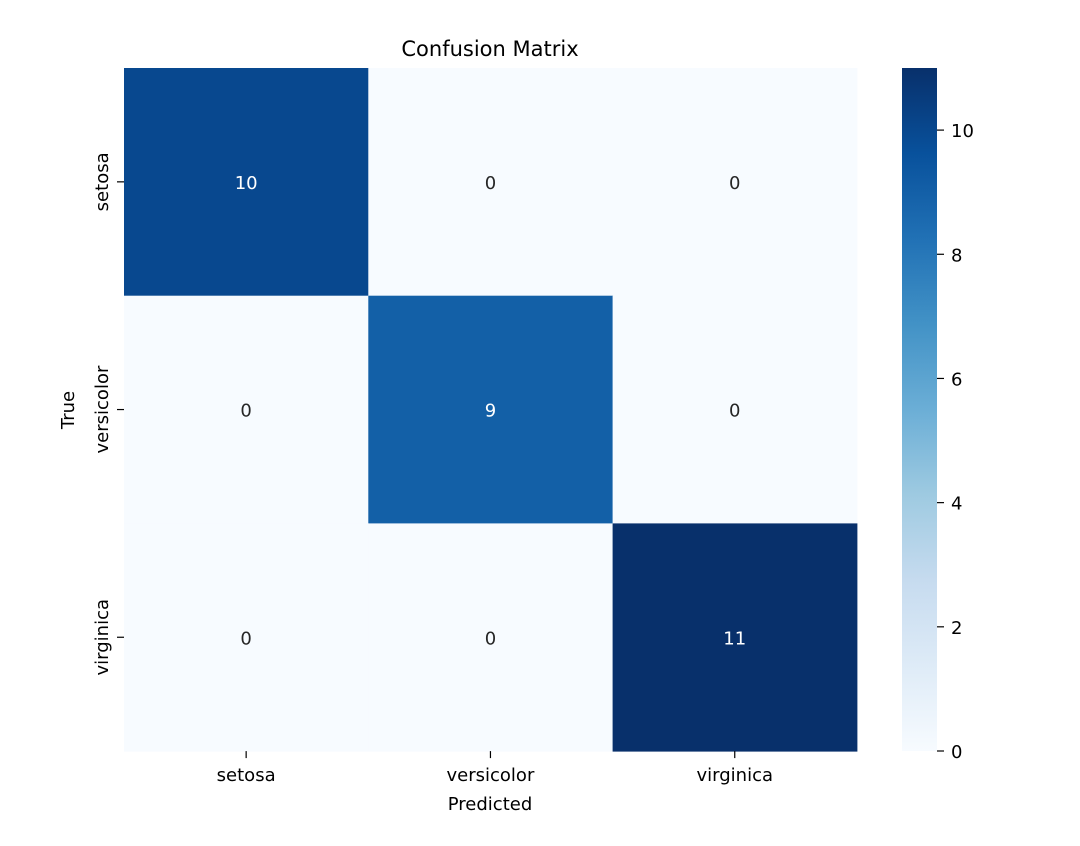  What do you see at coordinates (68, 410) in the screenshot?
I see `y-axis-label: True` at bounding box center [68, 410].